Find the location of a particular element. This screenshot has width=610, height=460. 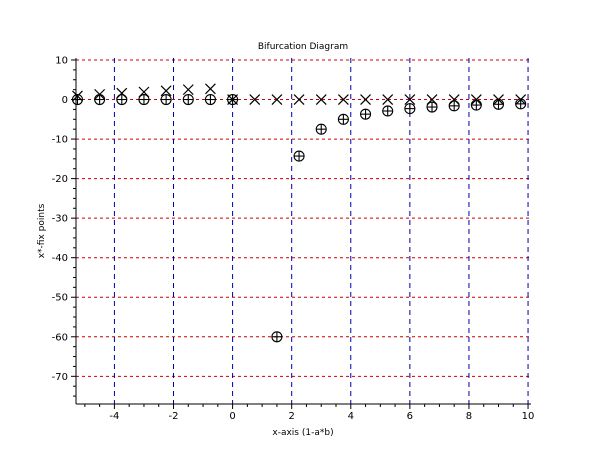

chart-title: Bifurcation Diagram is located at coordinates (303, 47).